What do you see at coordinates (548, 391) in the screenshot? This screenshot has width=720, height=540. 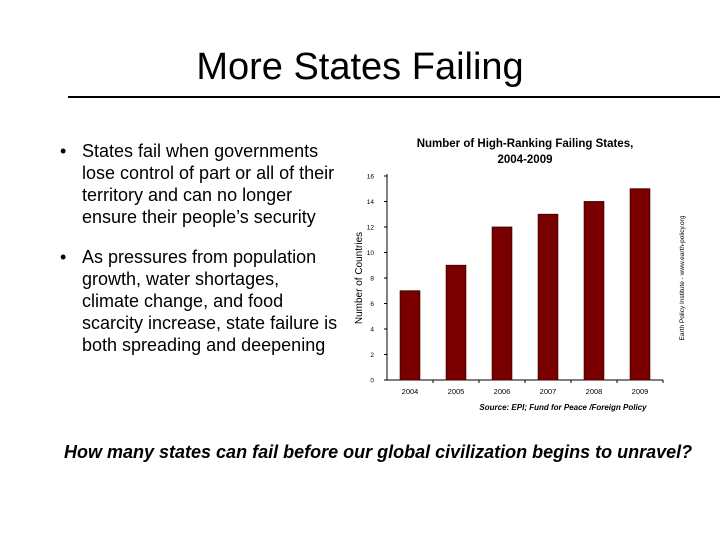 I see `x-tick-label: 2007` at bounding box center [548, 391].